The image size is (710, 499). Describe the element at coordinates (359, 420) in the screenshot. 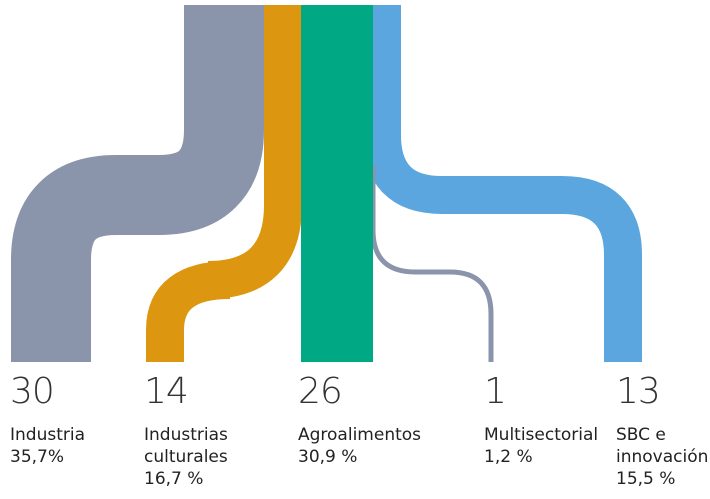

I see `category-agroalimentos: 26 Agroalimentos 30,9 %` at that location.